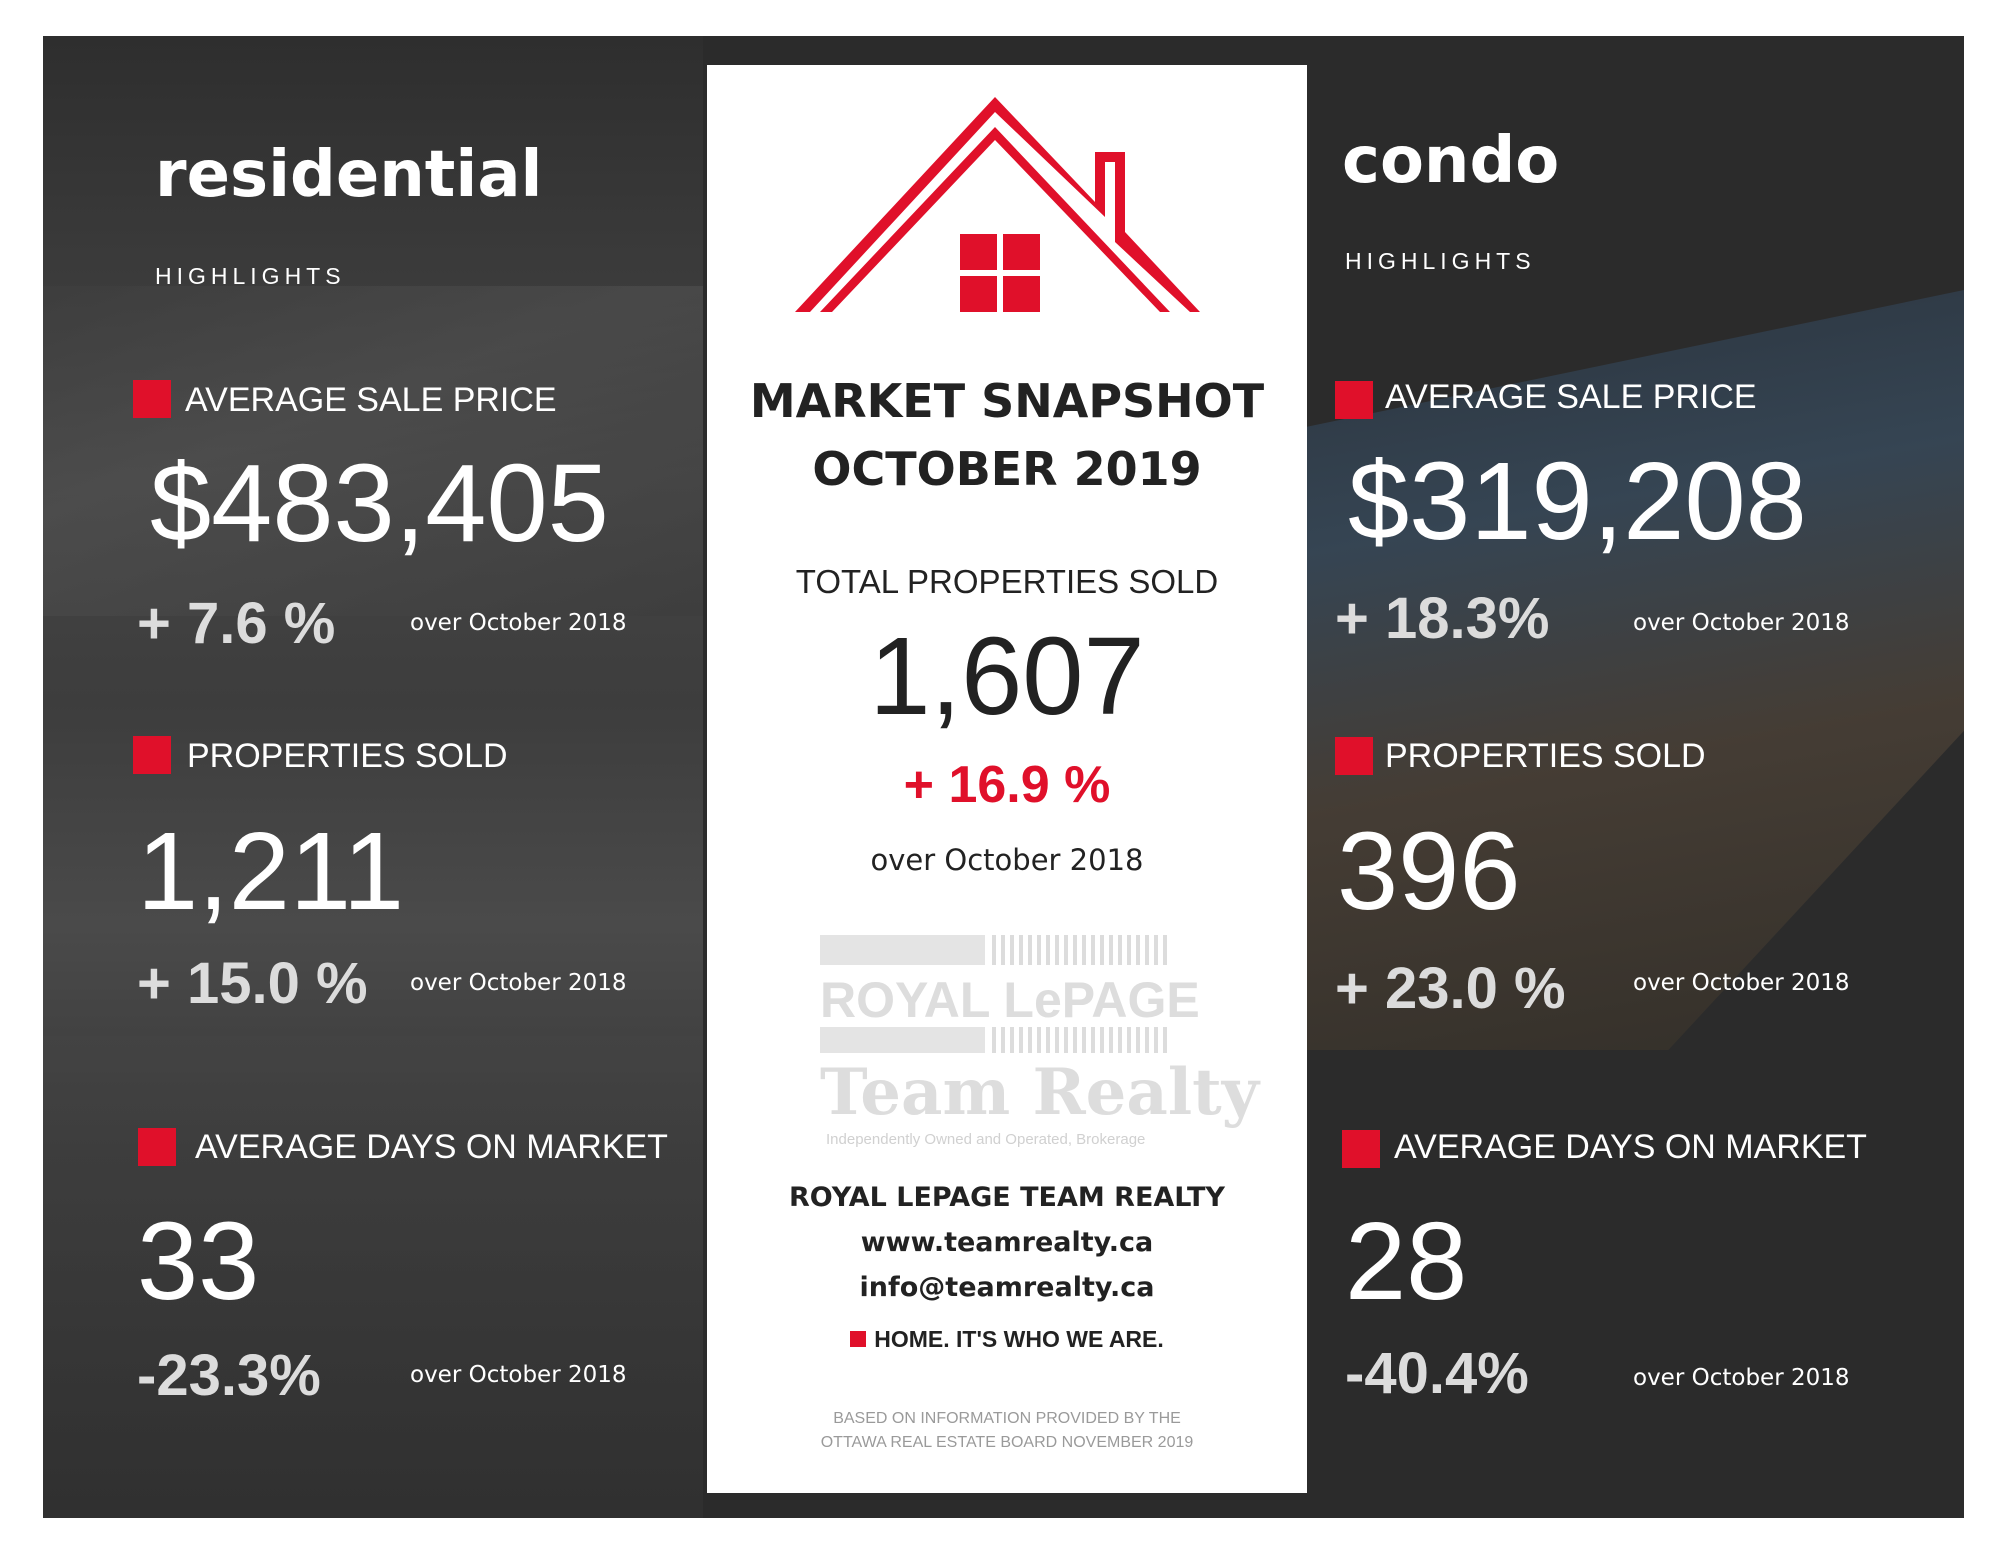 This screenshot has width=2000, height=1545. I want to click on condo-price-value: $319,208, so click(1577, 501).